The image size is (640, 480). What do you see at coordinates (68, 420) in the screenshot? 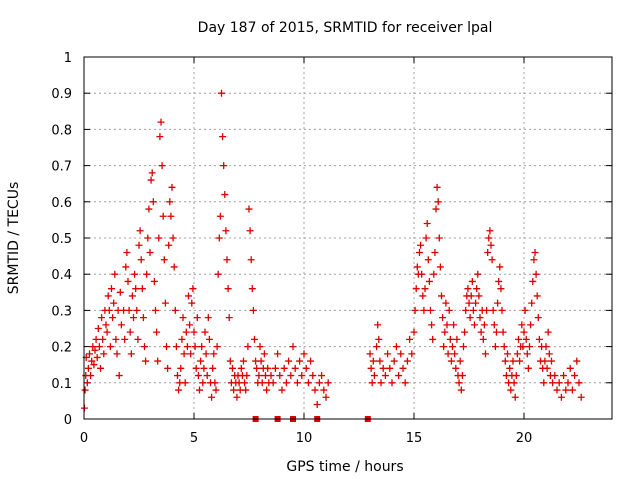
I see `y-tick-label: 0` at bounding box center [68, 420].